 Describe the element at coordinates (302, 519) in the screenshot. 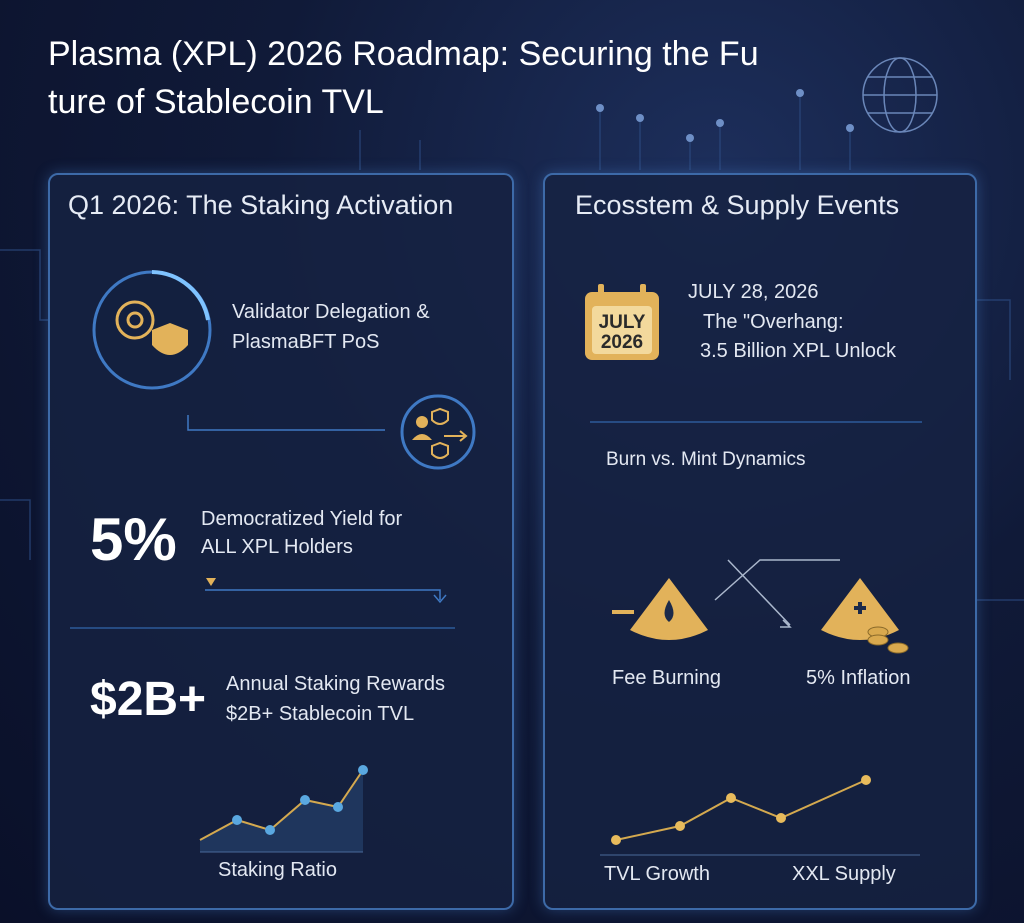

I see `yield-line: Democratized Yield for` at that location.